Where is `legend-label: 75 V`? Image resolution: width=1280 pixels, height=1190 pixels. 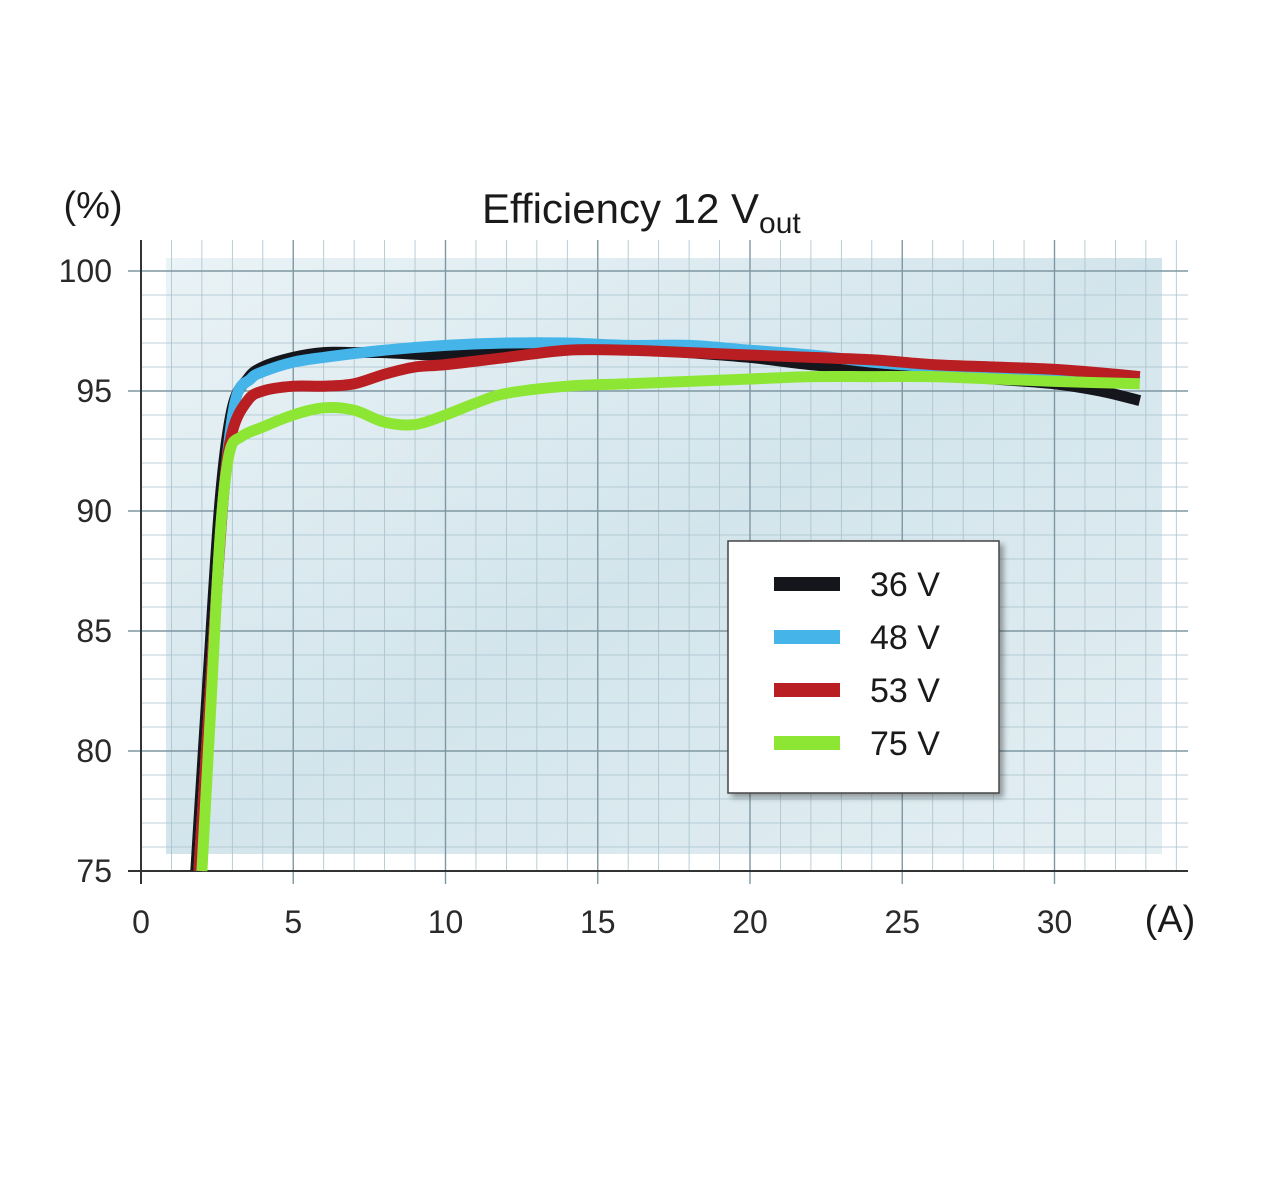
legend-label: 75 V is located at coordinates (905, 744).